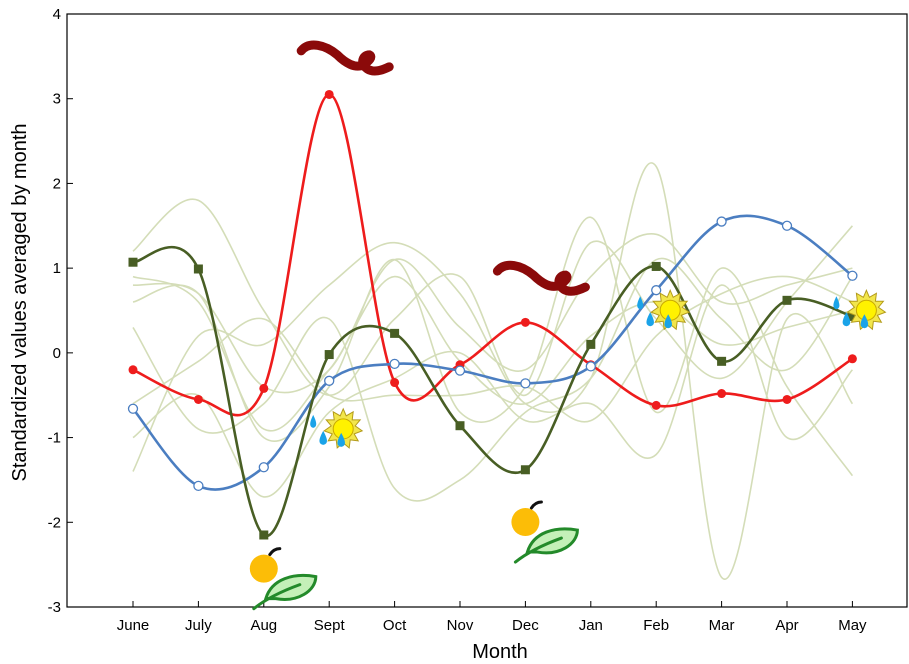 The width and height of the screenshot is (909, 664). Describe the element at coordinates (330, 625) in the screenshot. I see `x-tick-label: Sept` at that location.